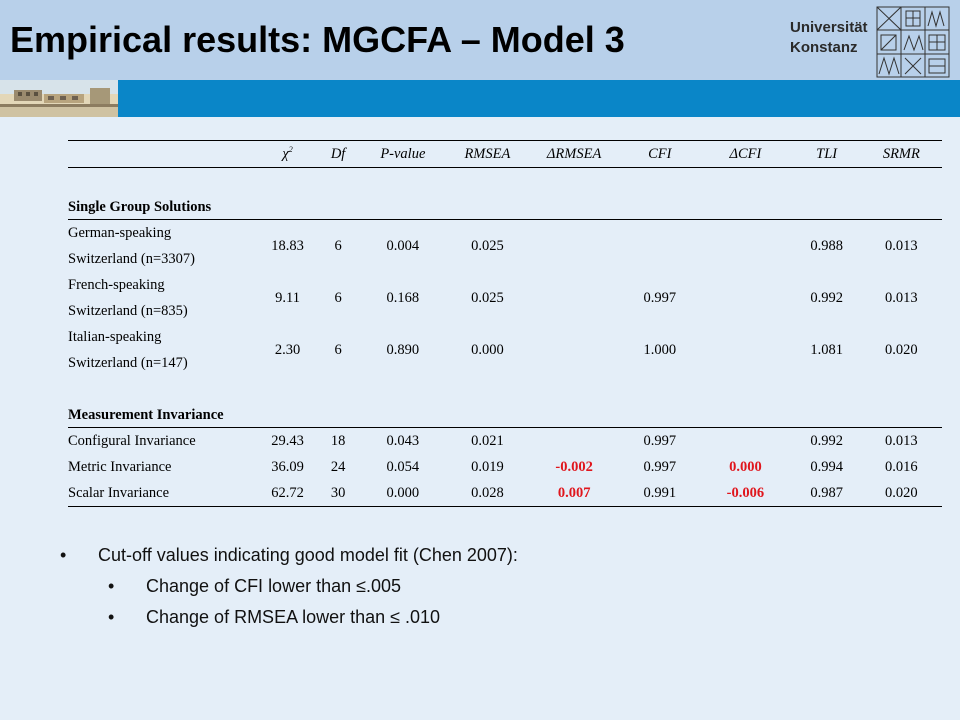  What do you see at coordinates (287, 466) in the screenshot?
I see `cell-chi2: 36.09` at bounding box center [287, 466].